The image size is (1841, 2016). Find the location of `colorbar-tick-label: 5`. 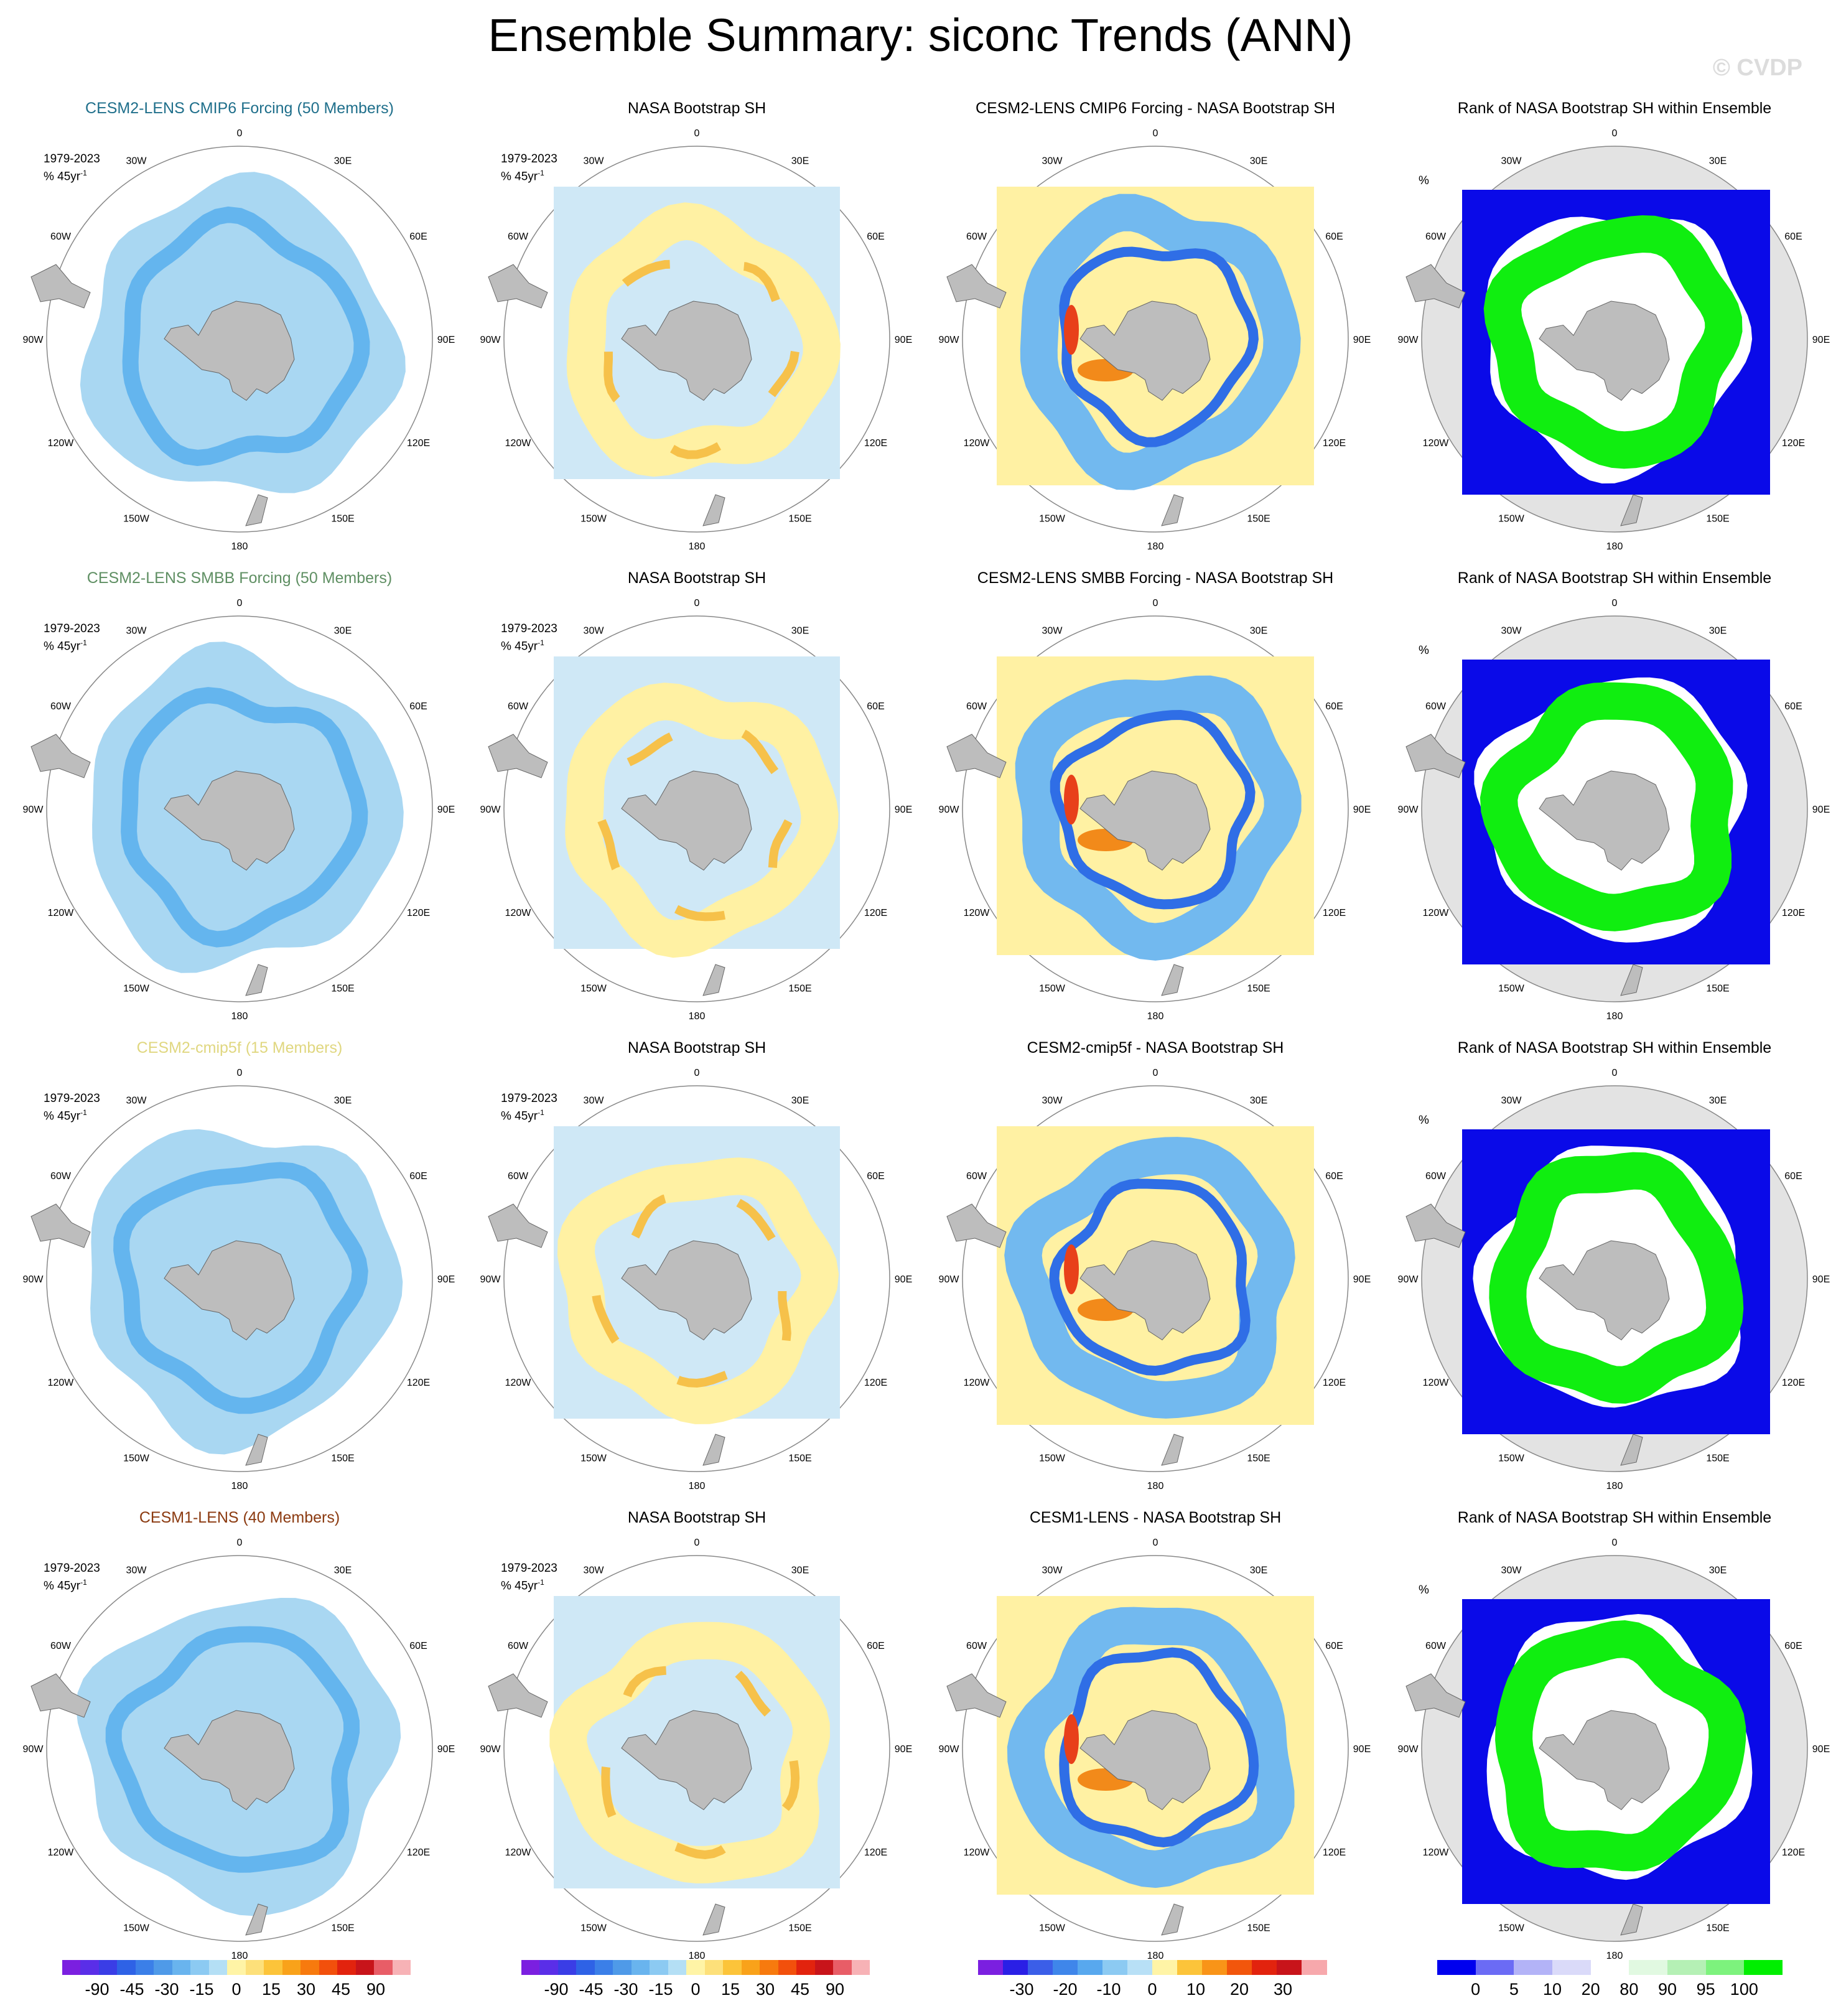

colorbar-tick-label: 5 is located at coordinates (1514, 1989).